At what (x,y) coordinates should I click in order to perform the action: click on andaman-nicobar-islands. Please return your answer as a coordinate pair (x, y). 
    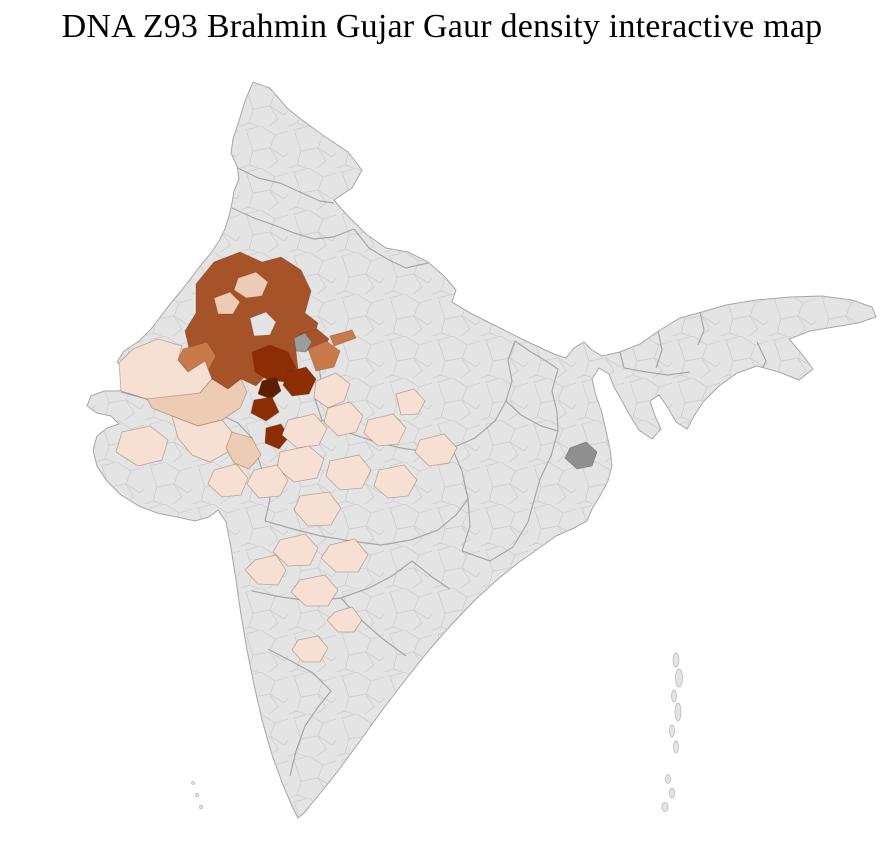
    Looking at the image, I should click on (672, 732).